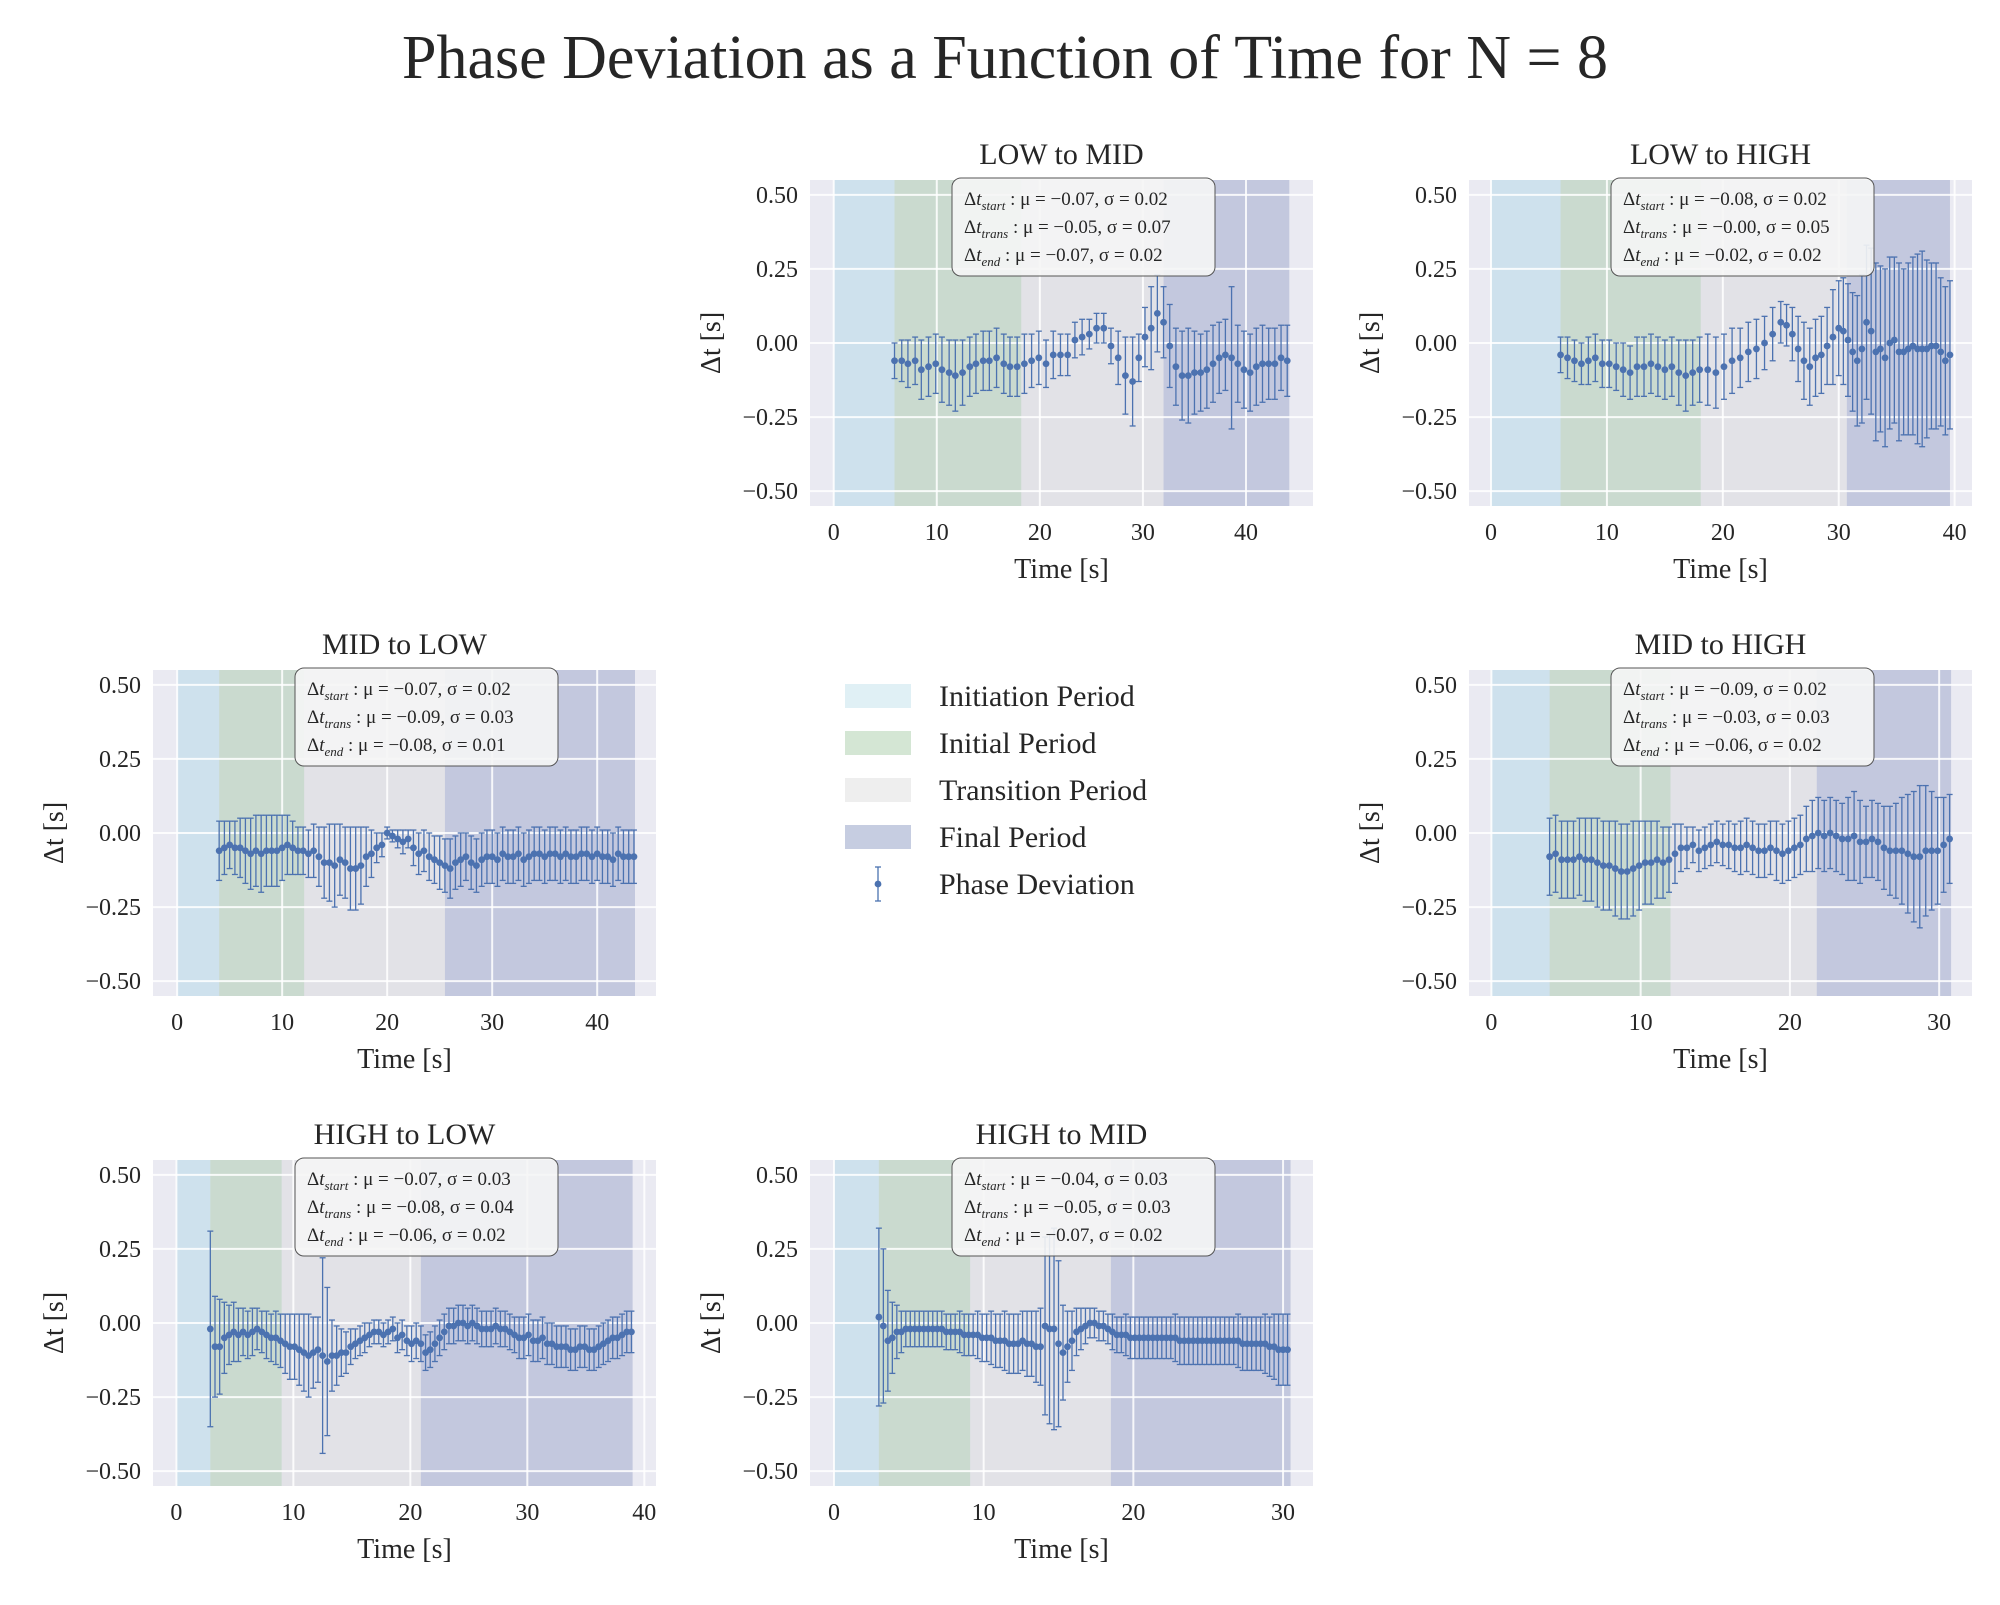 The height and width of the screenshot is (1605, 2000). I want to click on stats-line: Δtend : μ = −0.06, σ = 0.02, so click(406, 1237).